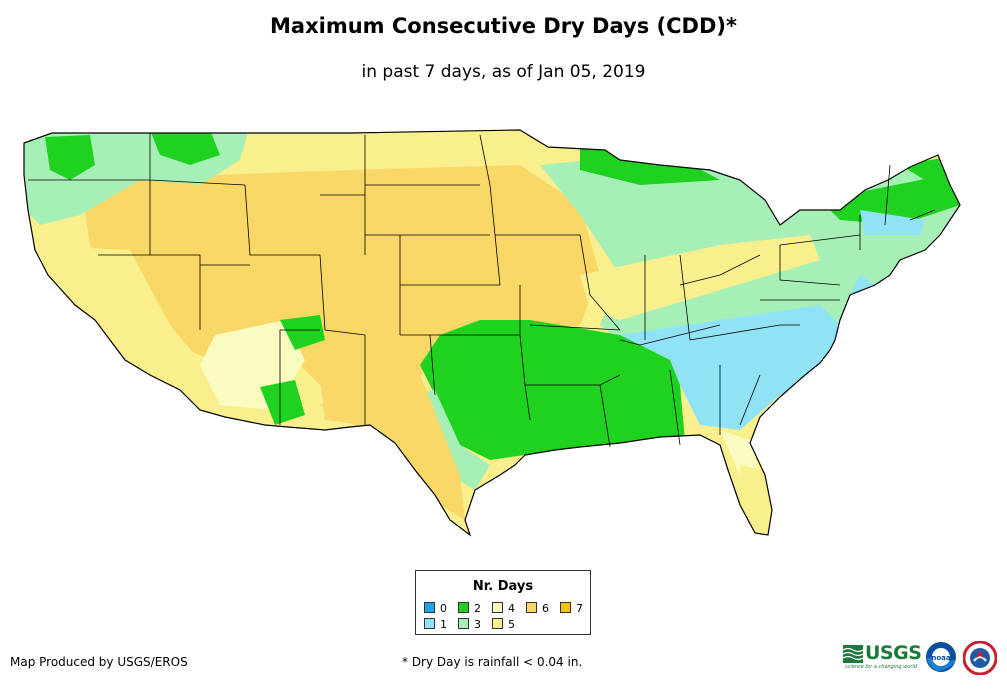 Image resolution: width=1007 pixels, height=691 pixels. I want to click on legend-label: 0, so click(443, 608).